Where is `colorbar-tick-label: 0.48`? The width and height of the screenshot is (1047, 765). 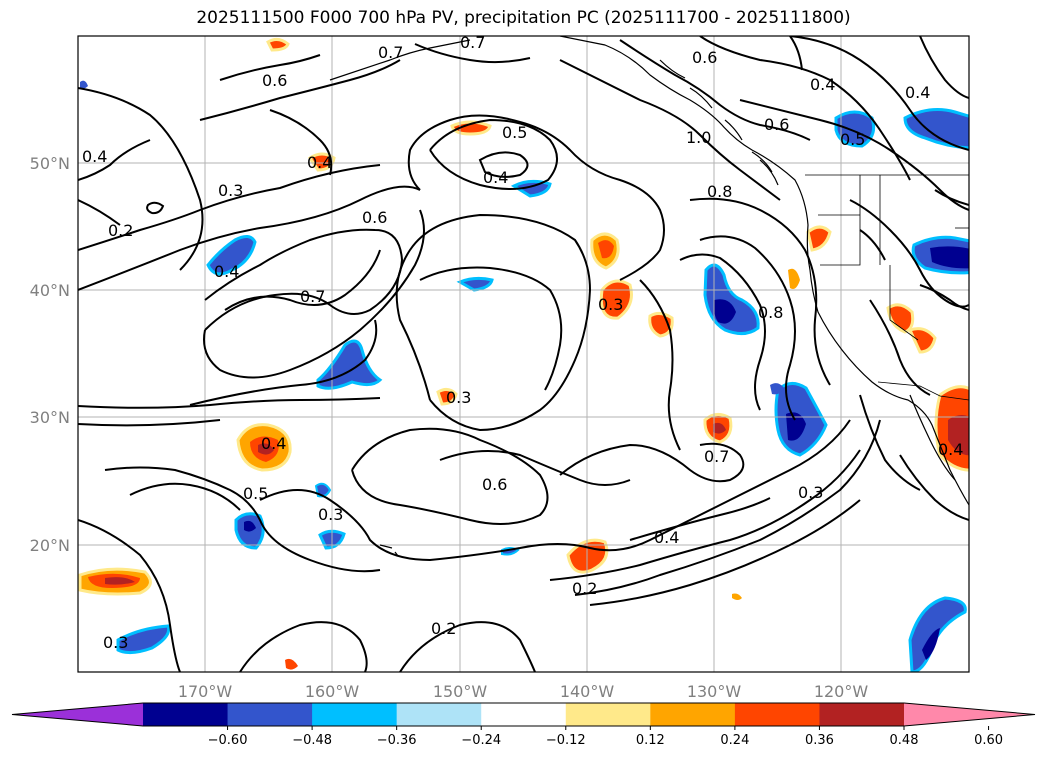
colorbar-tick-label: 0.48 is located at coordinates (904, 740).